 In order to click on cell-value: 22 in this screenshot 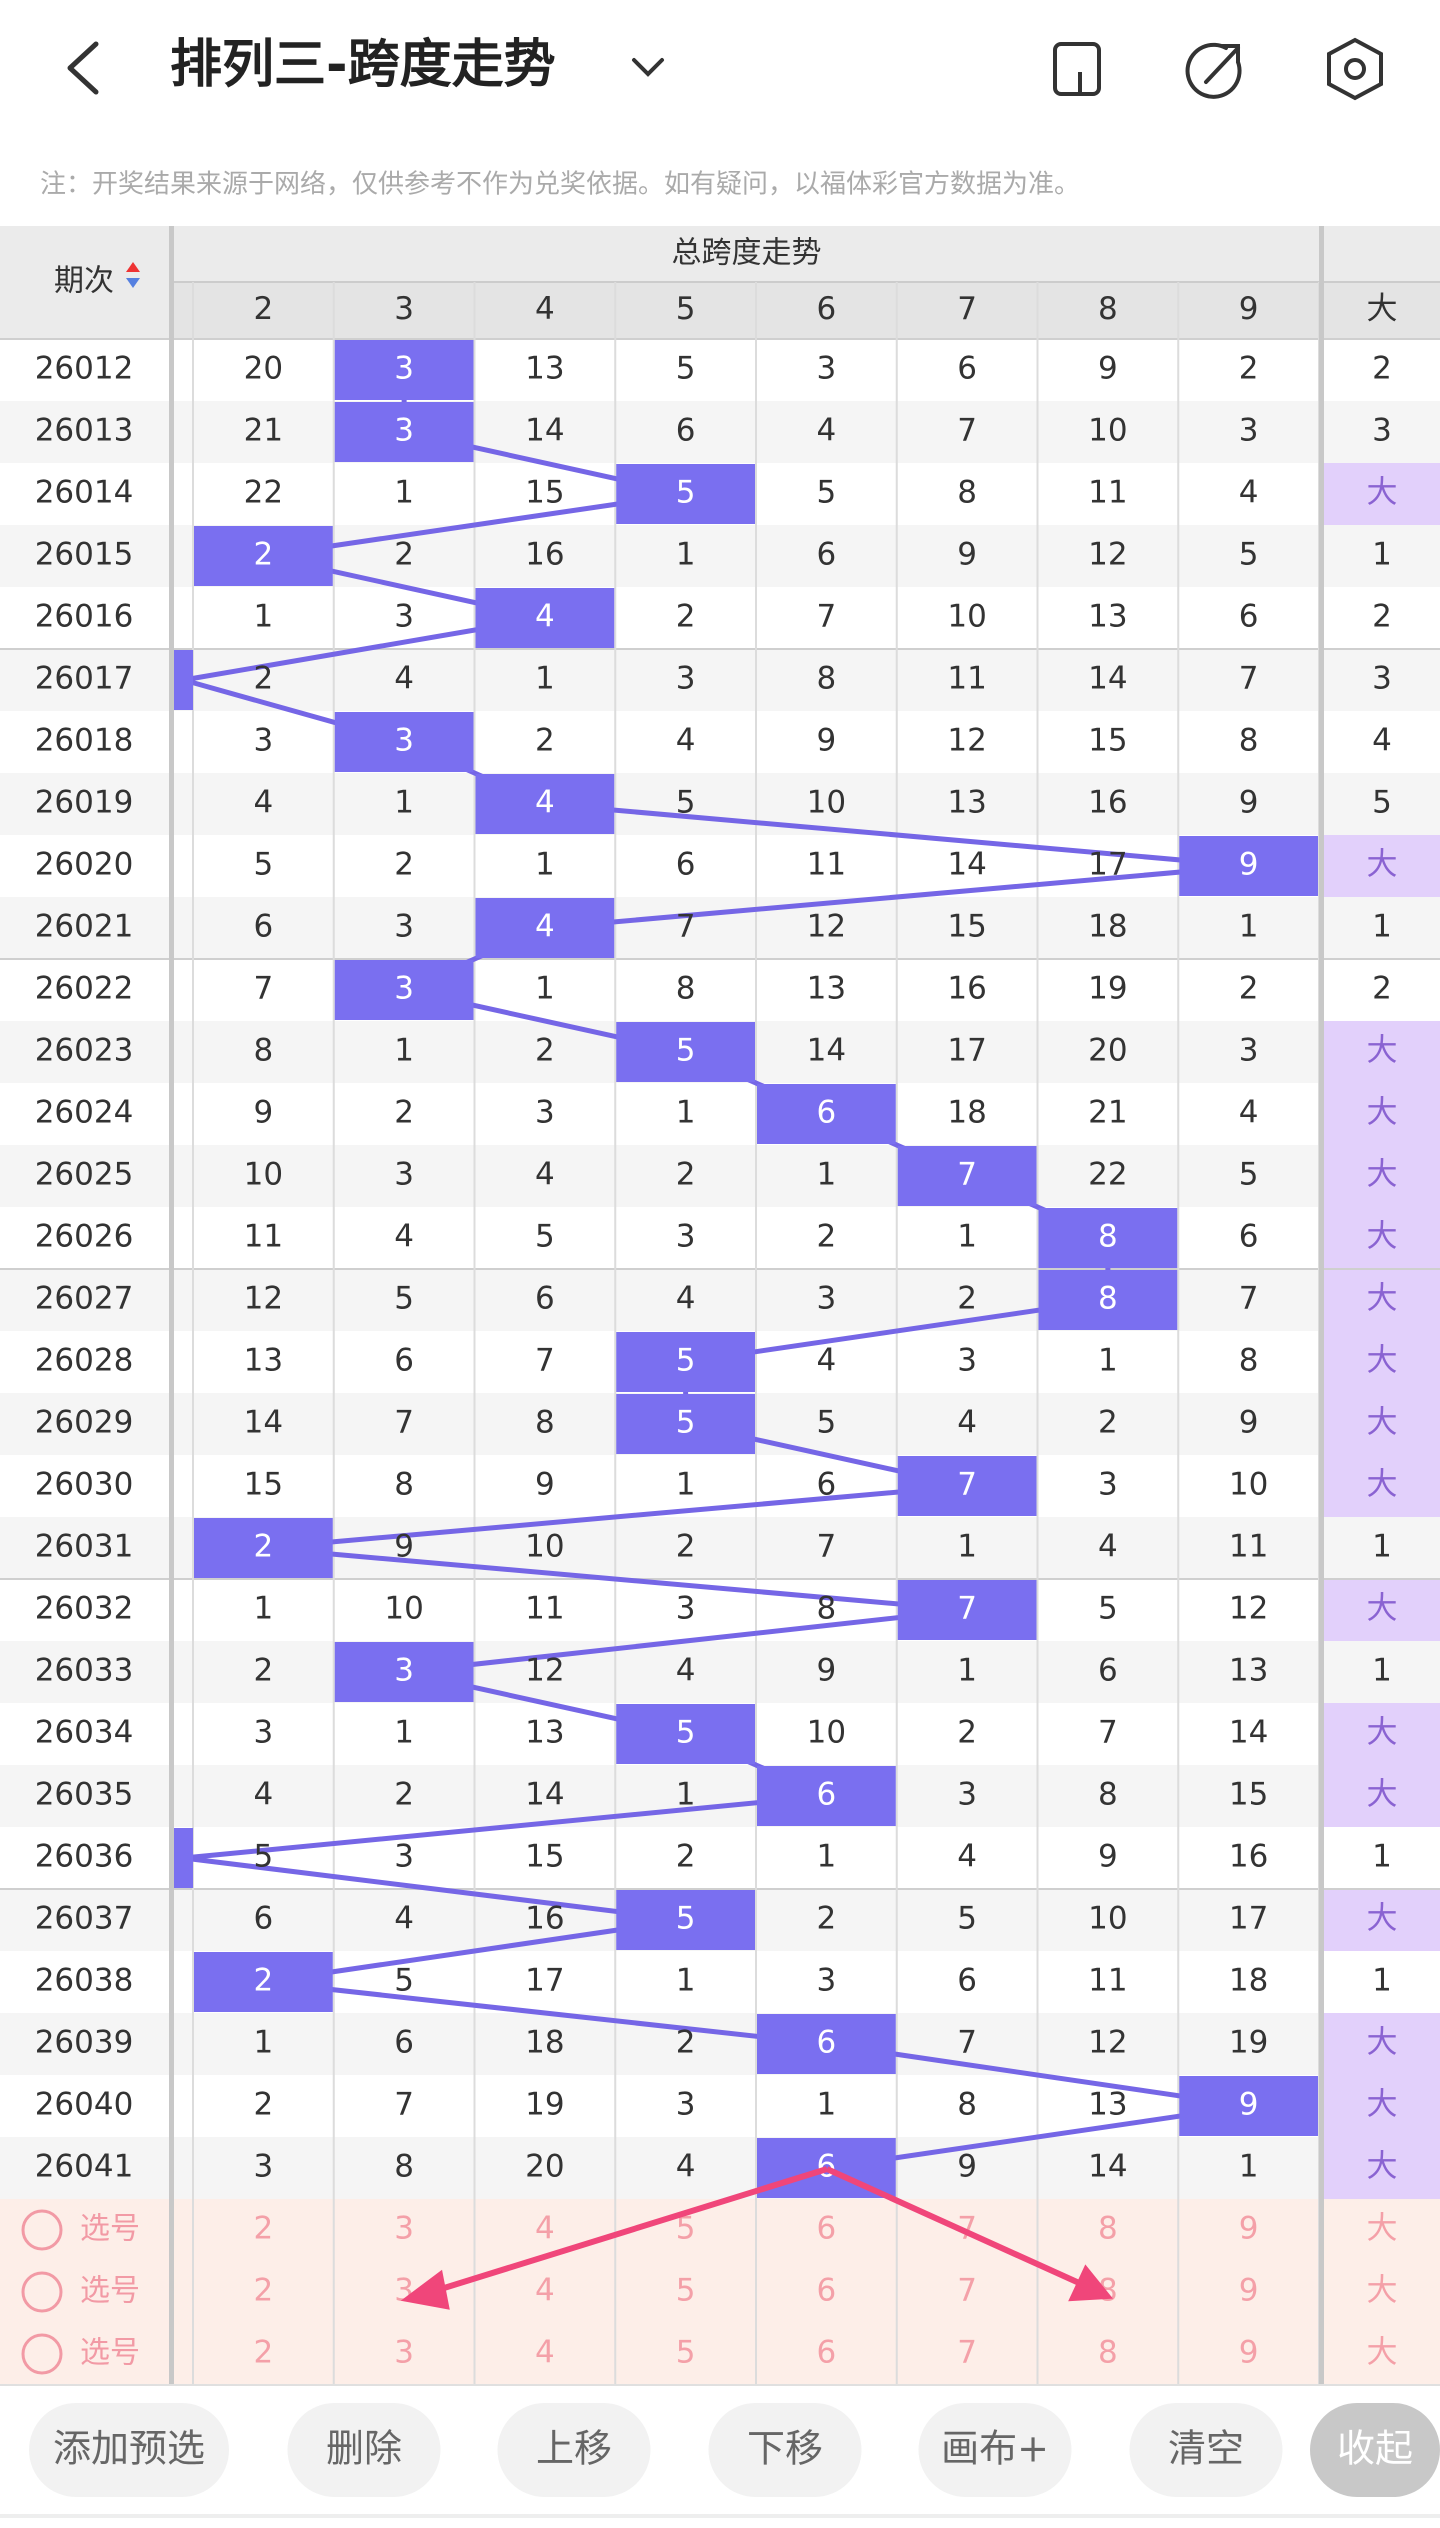, I will do `click(263, 493)`.